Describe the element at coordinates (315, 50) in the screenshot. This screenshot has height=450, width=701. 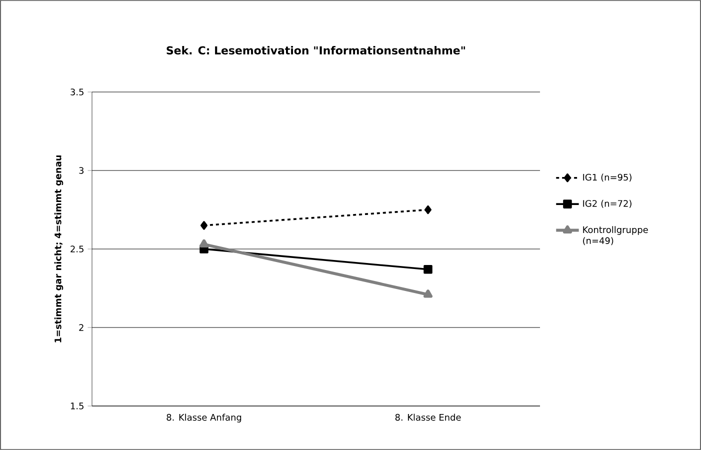
I see `chart-title: Sek. C: Lesemotivation "Informationsentnahme"` at that location.